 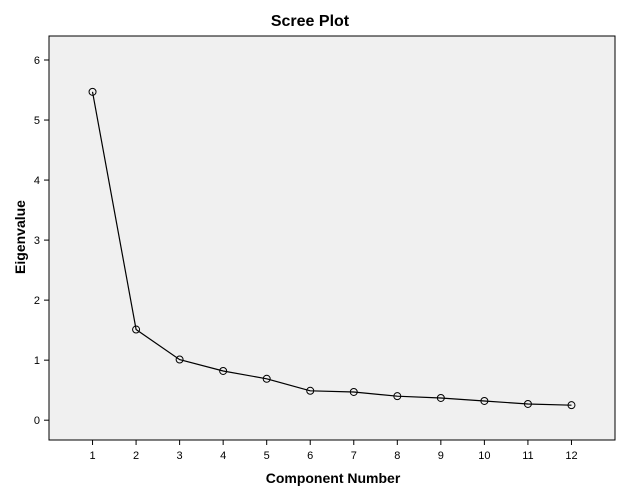 What do you see at coordinates (37, 121) in the screenshot?
I see `y-tick-label: 5` at bounding box center [37, 121].